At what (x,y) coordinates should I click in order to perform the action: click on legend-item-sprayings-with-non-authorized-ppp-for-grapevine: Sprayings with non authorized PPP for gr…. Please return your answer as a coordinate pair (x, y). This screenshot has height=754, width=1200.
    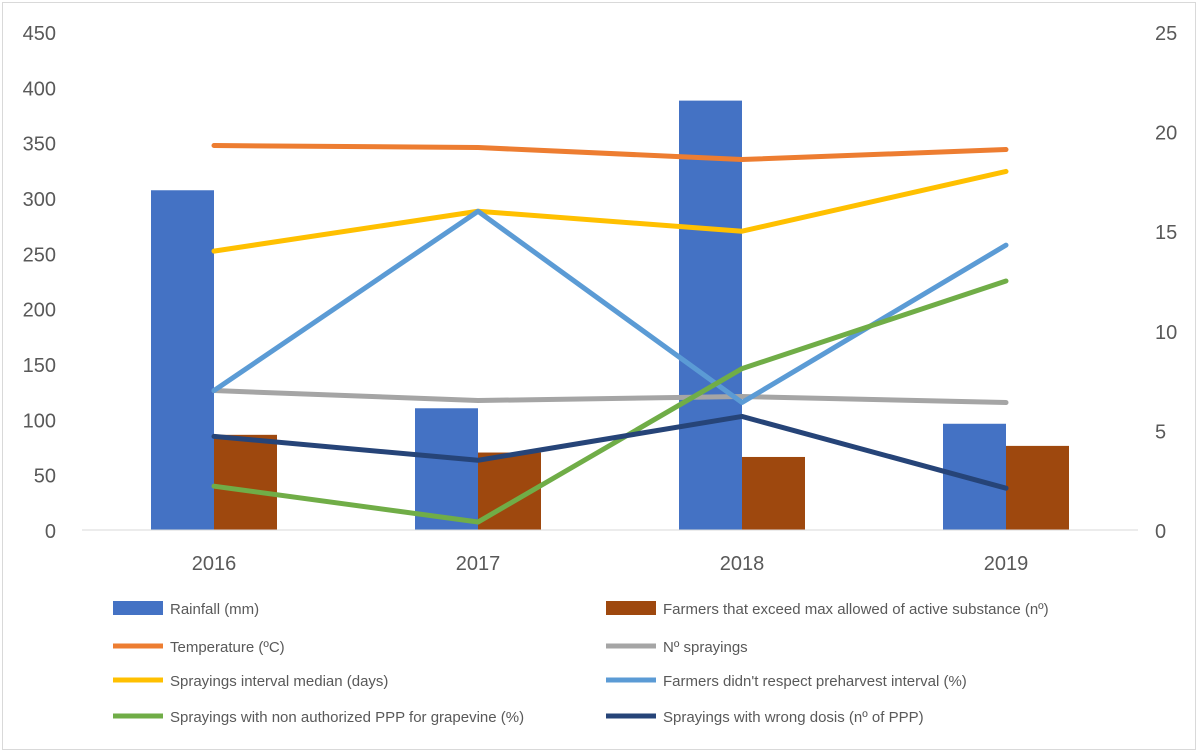
    Looking at the image, I should click on (318, 717).